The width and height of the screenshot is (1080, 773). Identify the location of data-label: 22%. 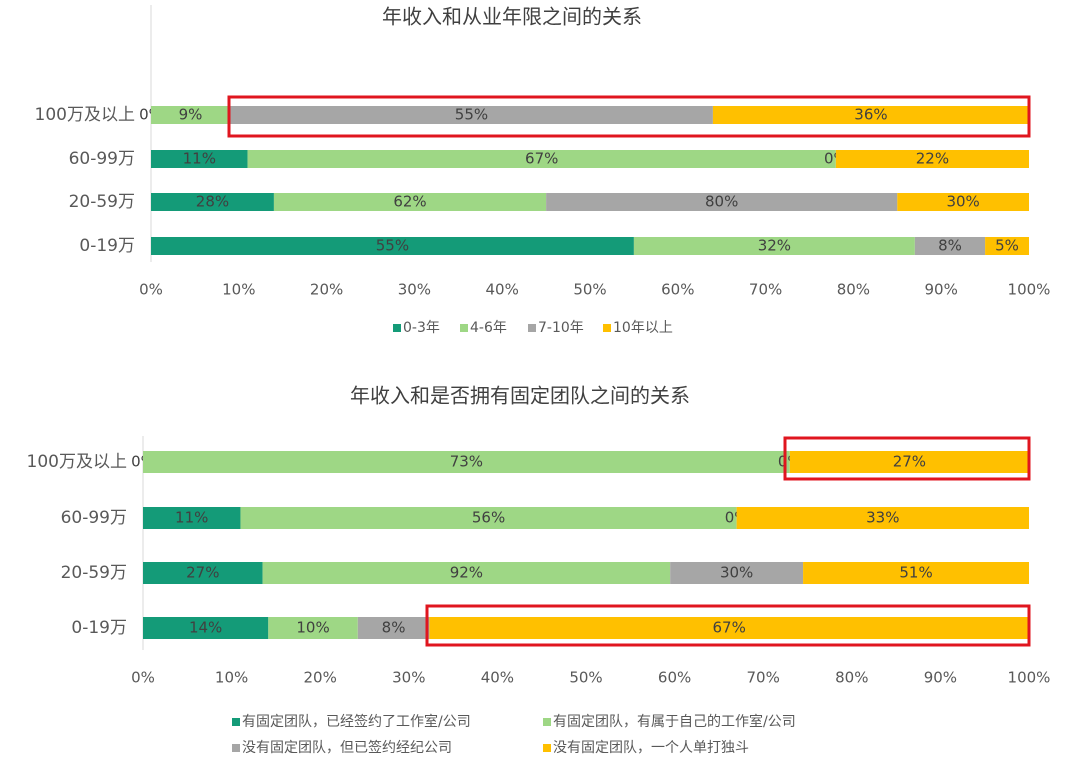
(932, 159).